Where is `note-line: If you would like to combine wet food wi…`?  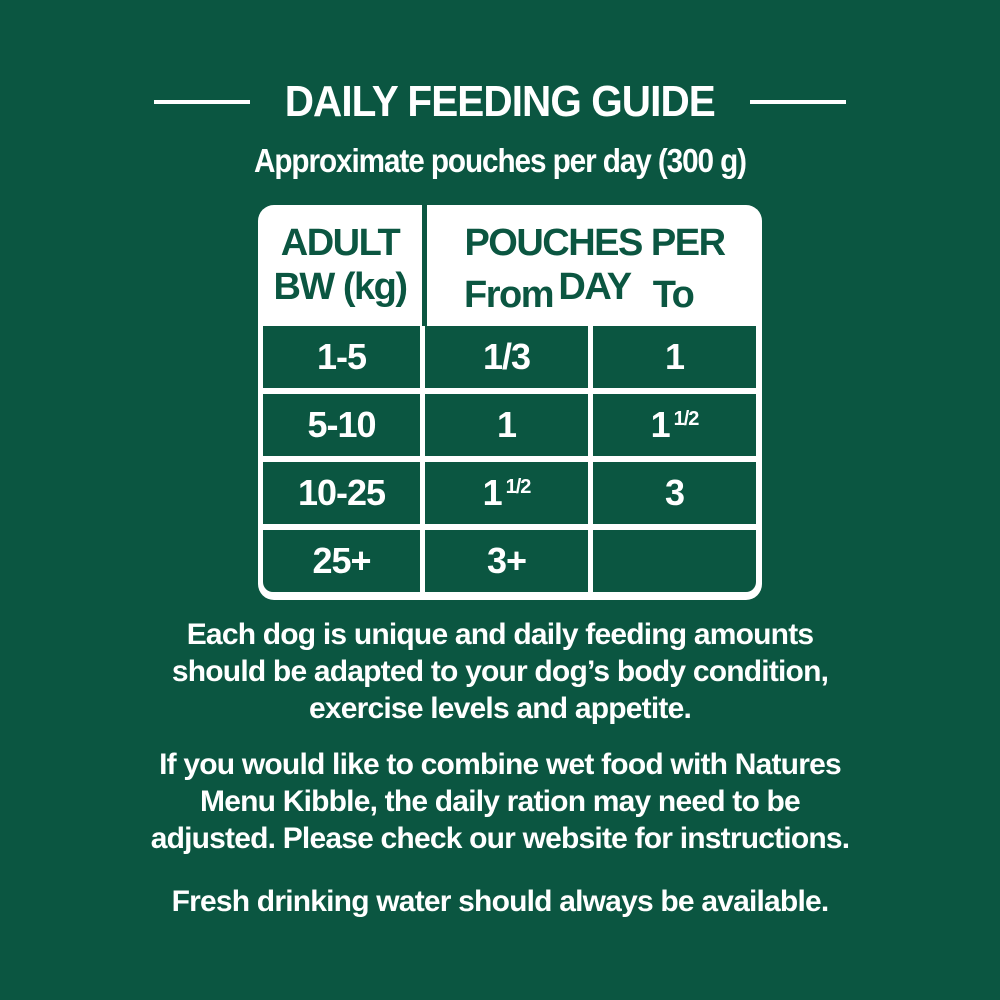 note-line: If you would like to combine wet food wi… is located at coordinates (500, 764).